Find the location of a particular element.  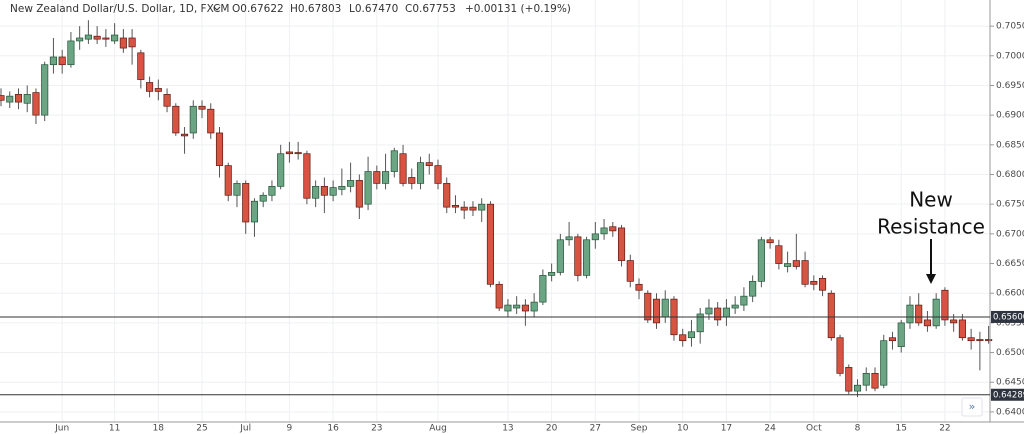

y-tick-label: 0.66000 is located at coordinates (1010, 294).